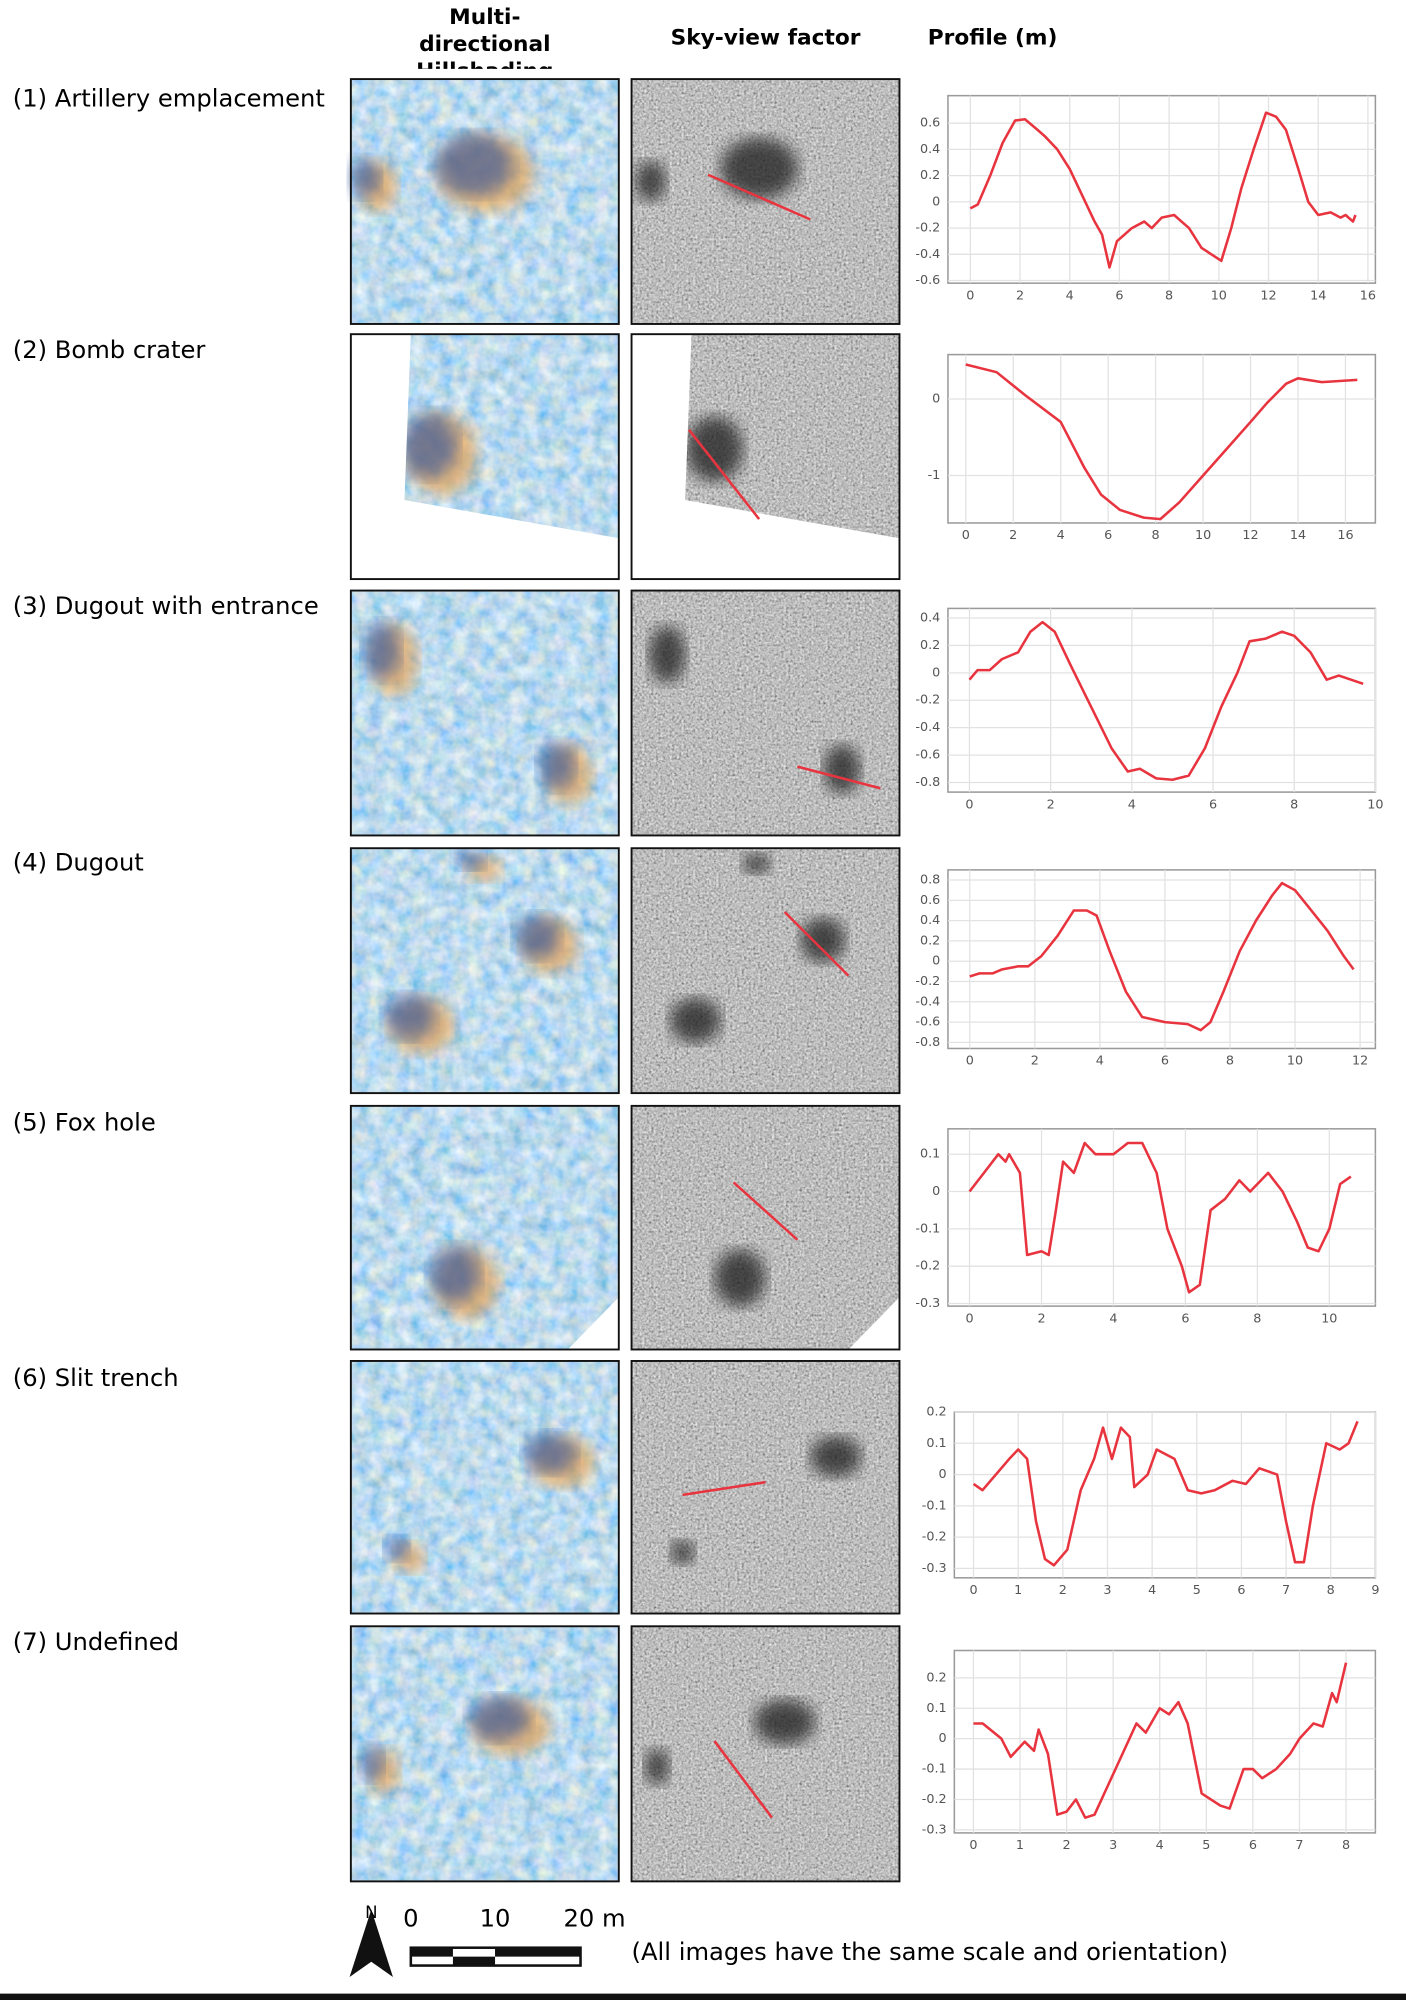 This screenshot has height=2000, width=1406. What do you see at coordinates (927, 1001) in the screenshot?
I see `y-tick-label: -0.4` at bounding box center [927, 1001].